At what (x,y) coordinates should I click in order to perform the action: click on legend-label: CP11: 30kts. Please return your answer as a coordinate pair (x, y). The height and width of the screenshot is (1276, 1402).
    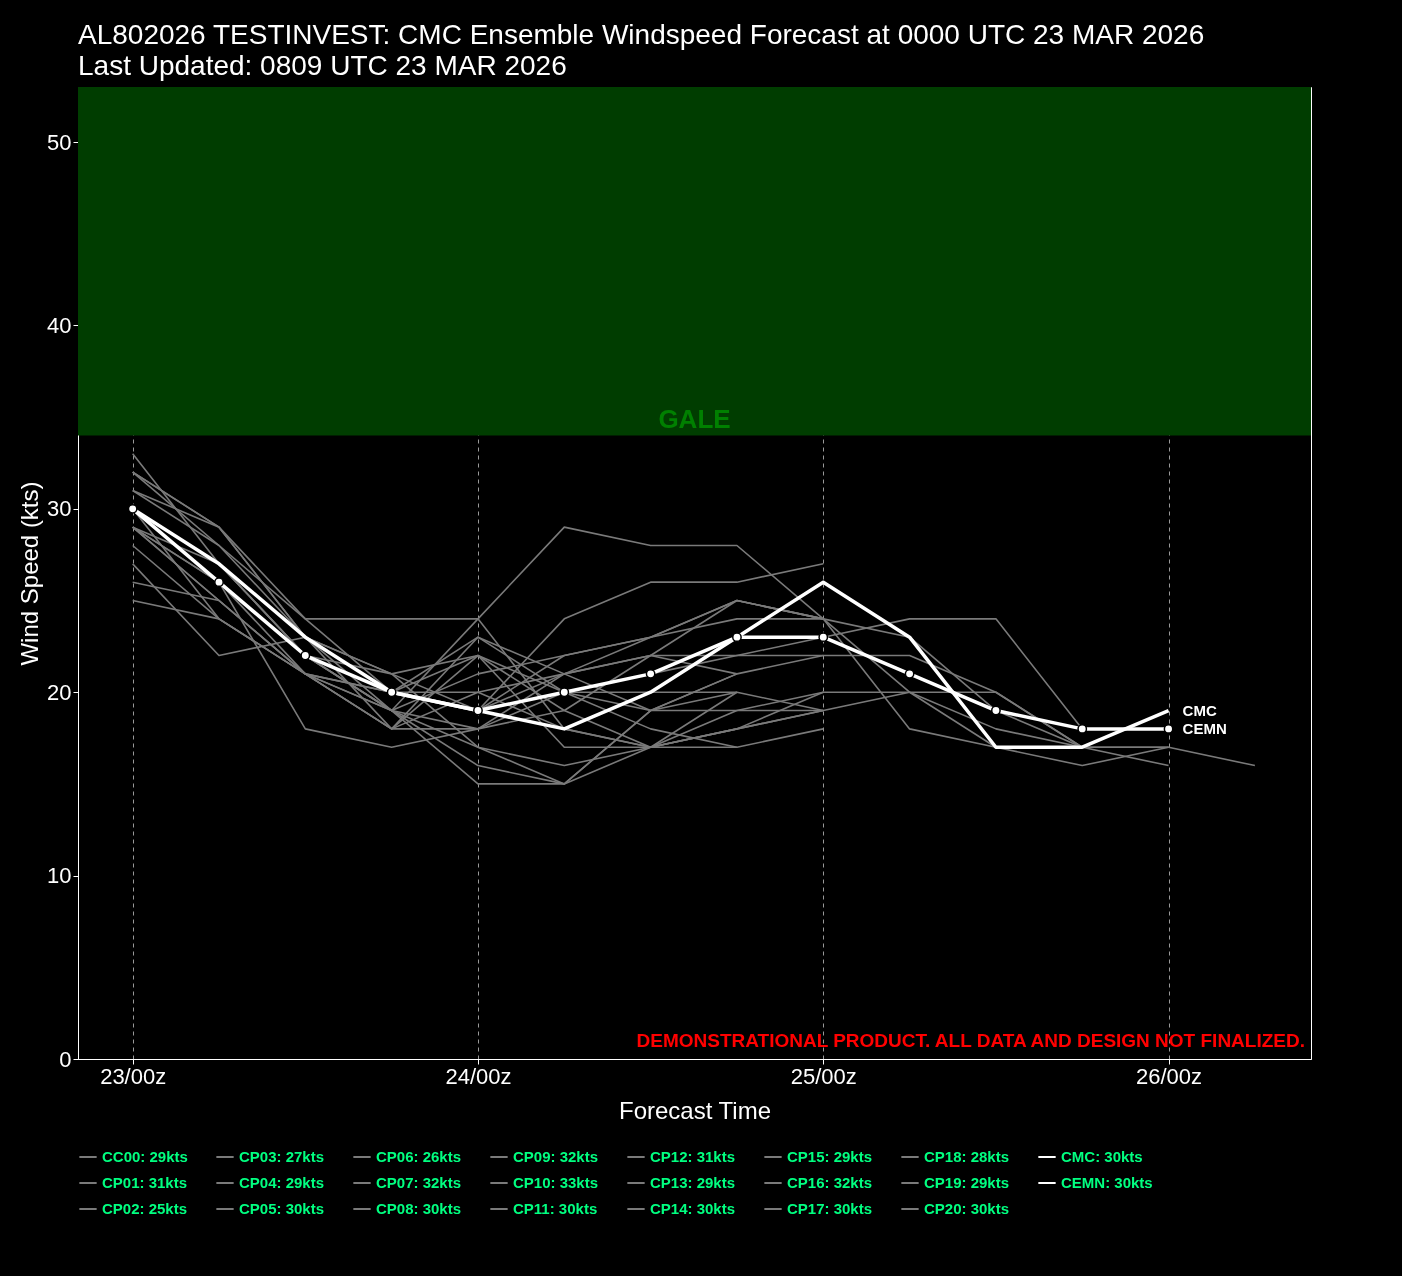
    Looking at the image, I should click on (555, 1208).